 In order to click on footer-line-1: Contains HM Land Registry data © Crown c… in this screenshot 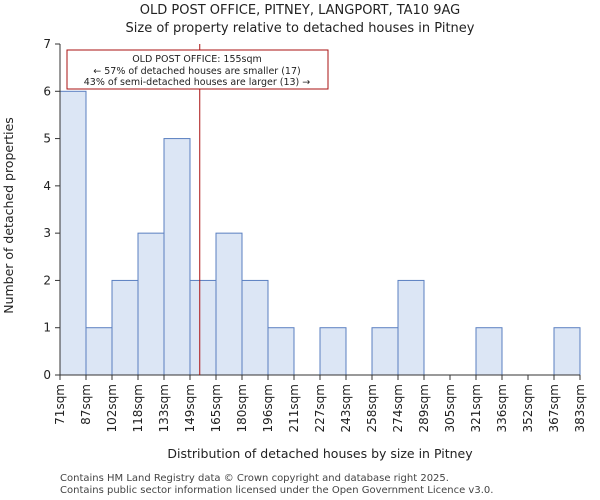, I will do `click(254, 478)`.